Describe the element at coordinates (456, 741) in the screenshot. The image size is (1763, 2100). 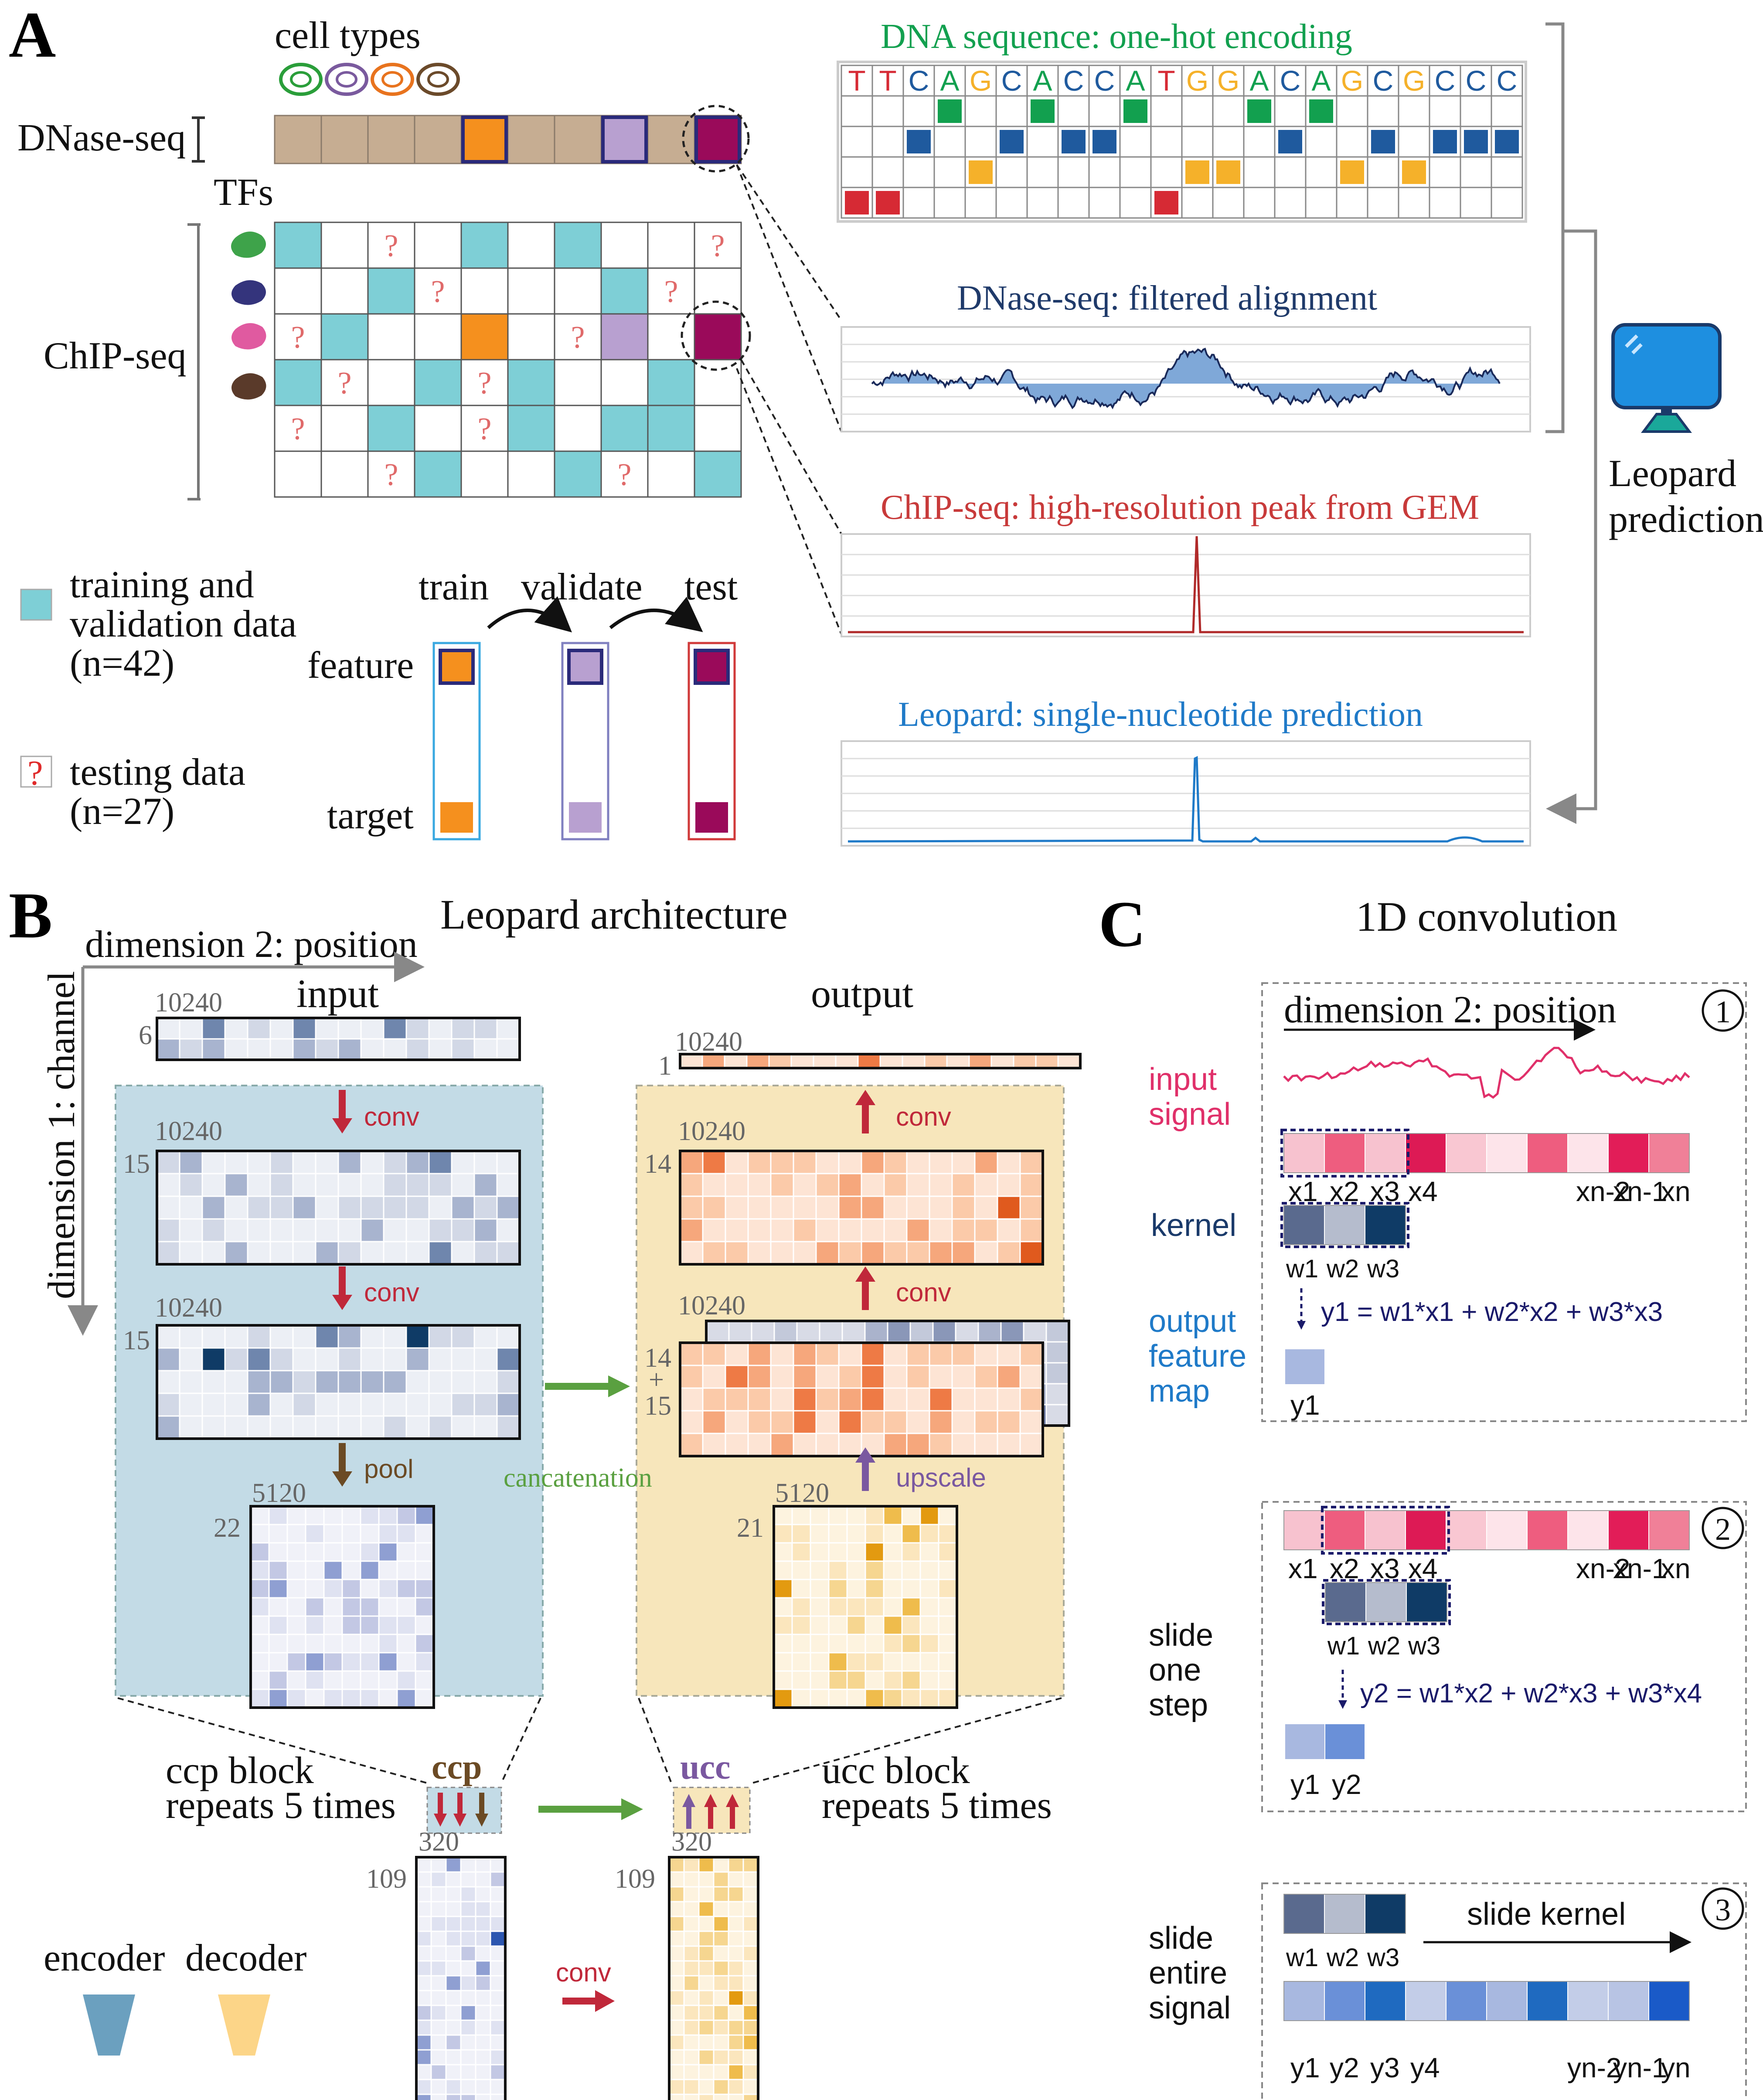
I see `train-column` at that location.